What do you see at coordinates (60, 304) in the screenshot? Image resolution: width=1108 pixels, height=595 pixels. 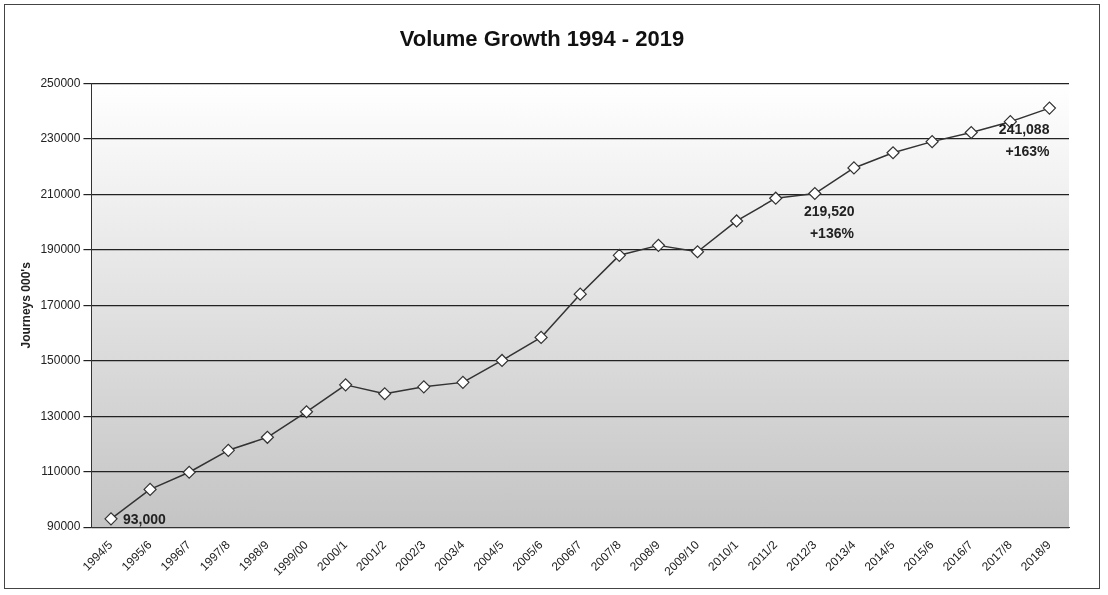 I see `y-tick-label: 170000` at bounding box center [60, 304].